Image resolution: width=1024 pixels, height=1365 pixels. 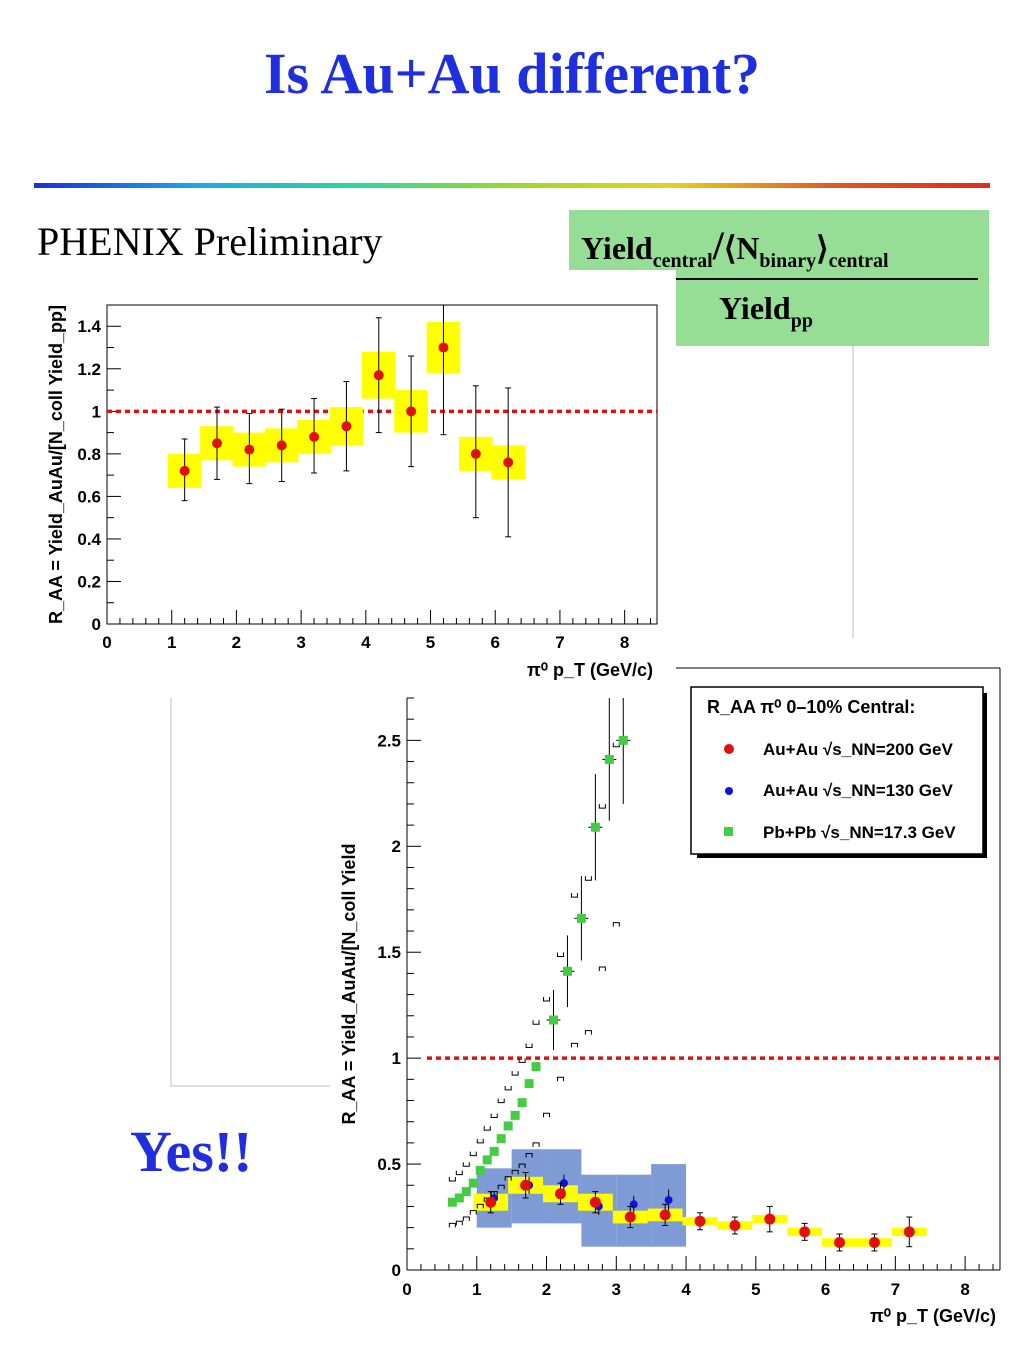 I want to click on legend-box, so click(x=837, y=770).